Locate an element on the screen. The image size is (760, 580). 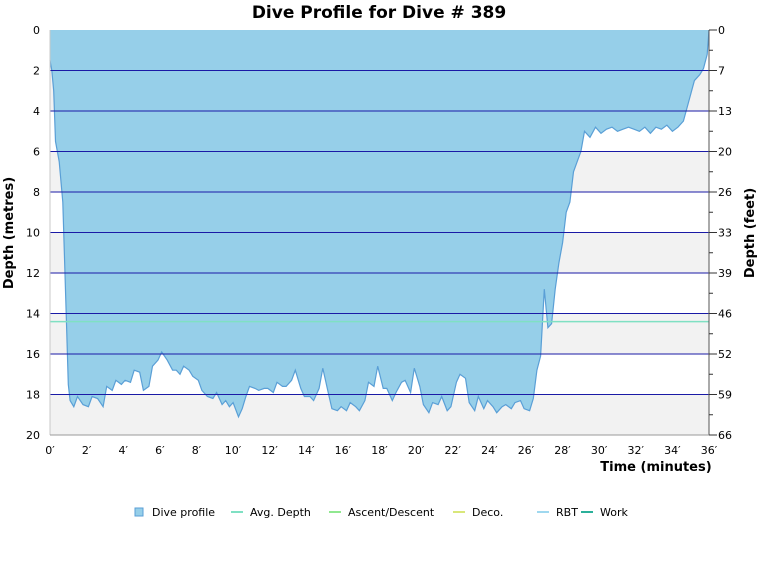
x-tick-label: 18′ is located at coordinates (379, 450).